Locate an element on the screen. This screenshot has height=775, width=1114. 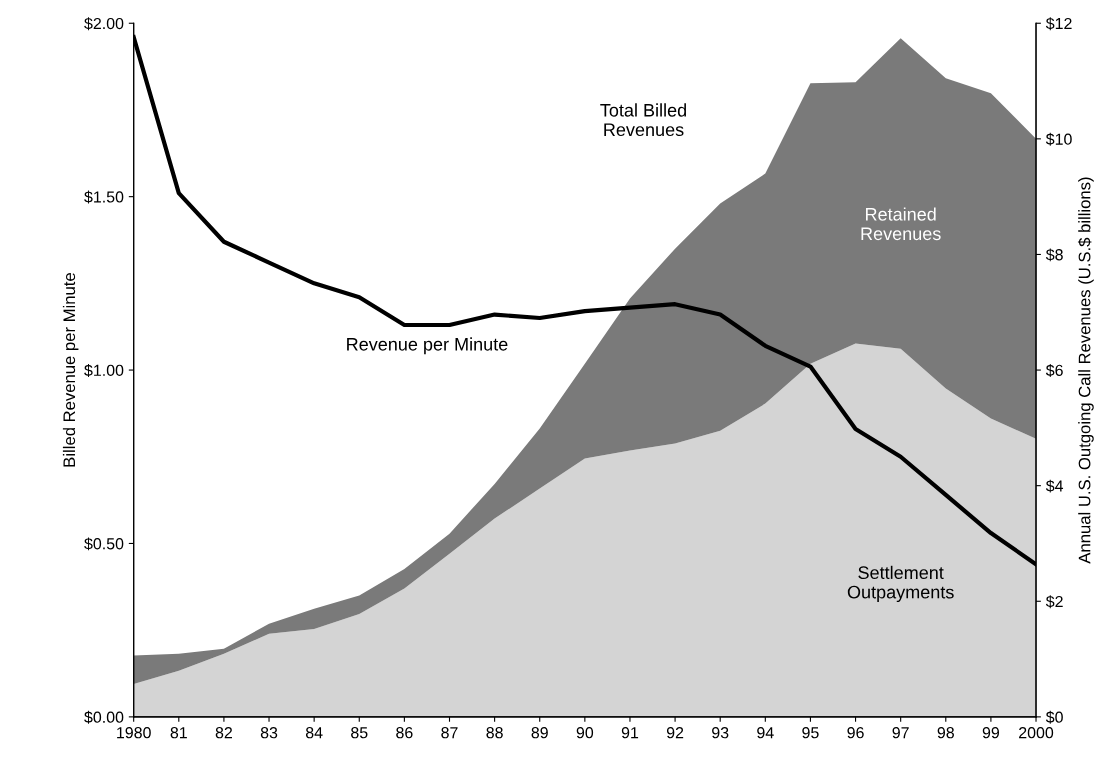
y-axis-title: Billed Revenue per Minute is located at coordinates (70, 370).